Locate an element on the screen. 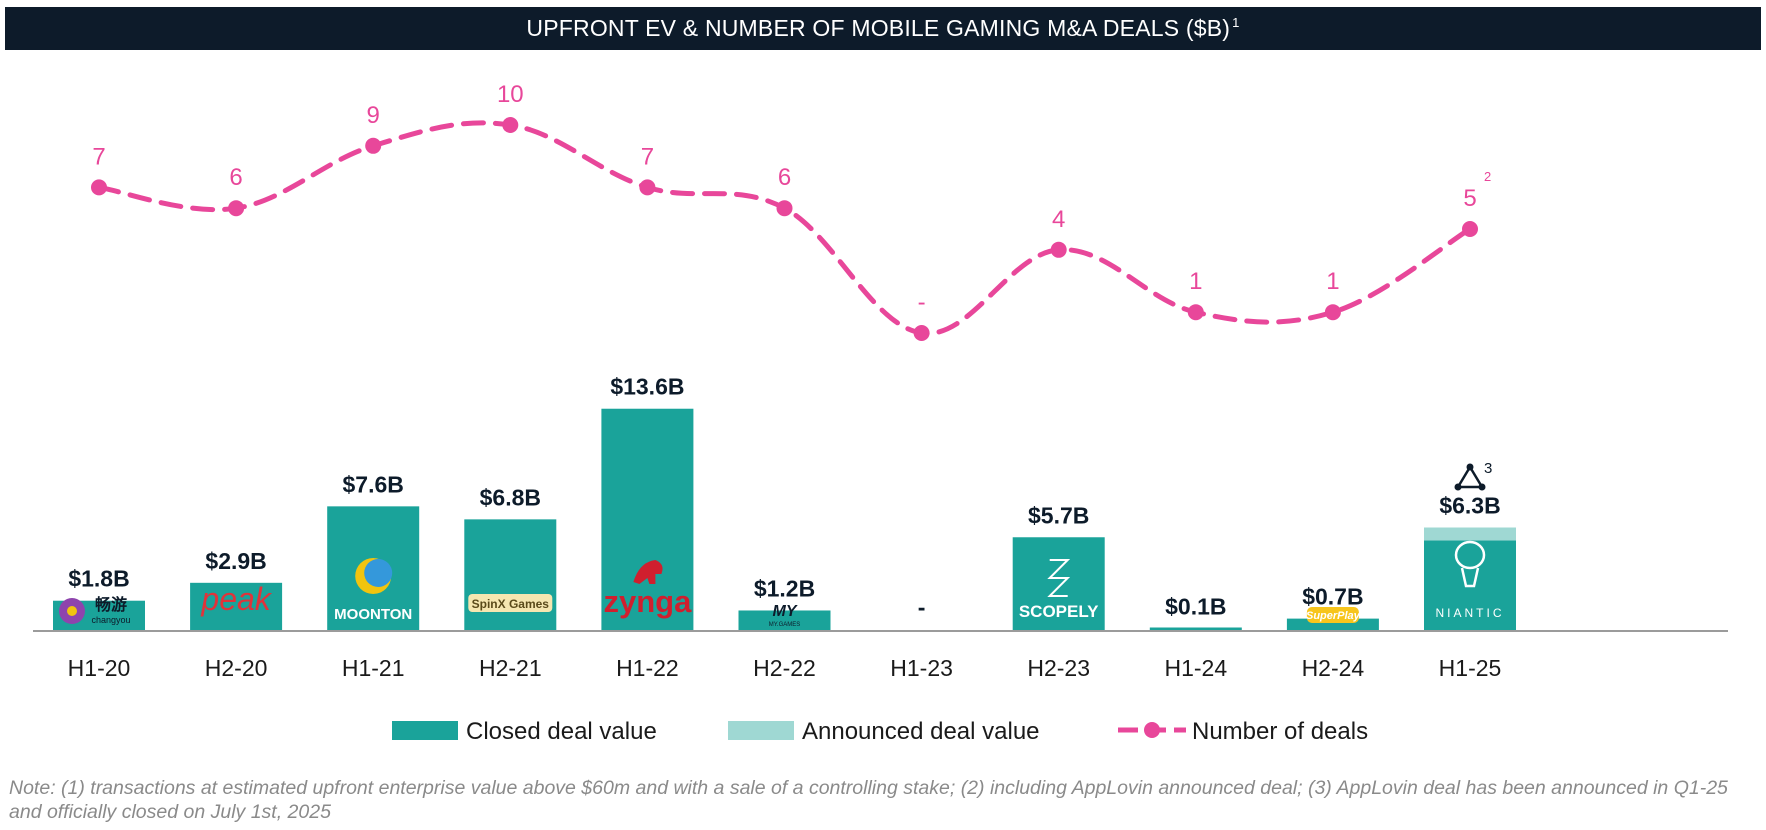  spinx-logo-bg is located at coordinates (510, 603).